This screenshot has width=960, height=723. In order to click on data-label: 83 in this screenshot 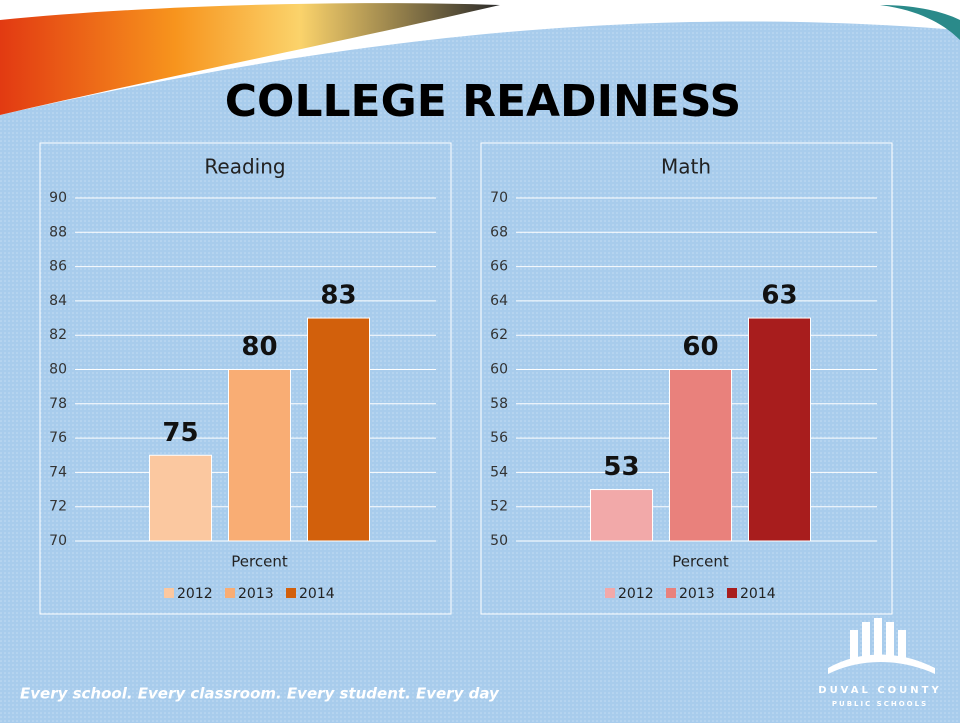, I will do `click(338, 296)`.